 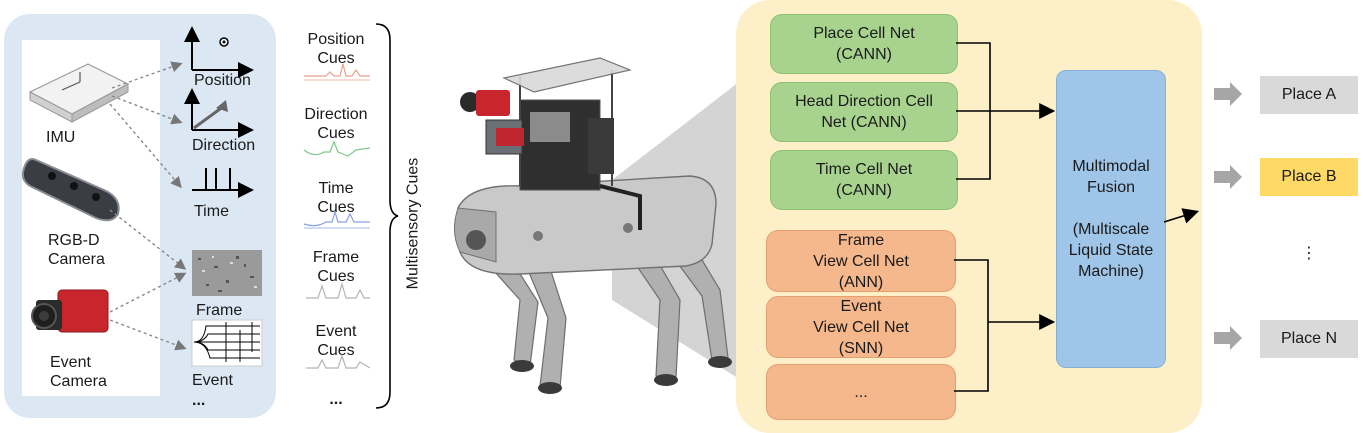 I want to click on event-camera-icon, so click(x=70, y=311).